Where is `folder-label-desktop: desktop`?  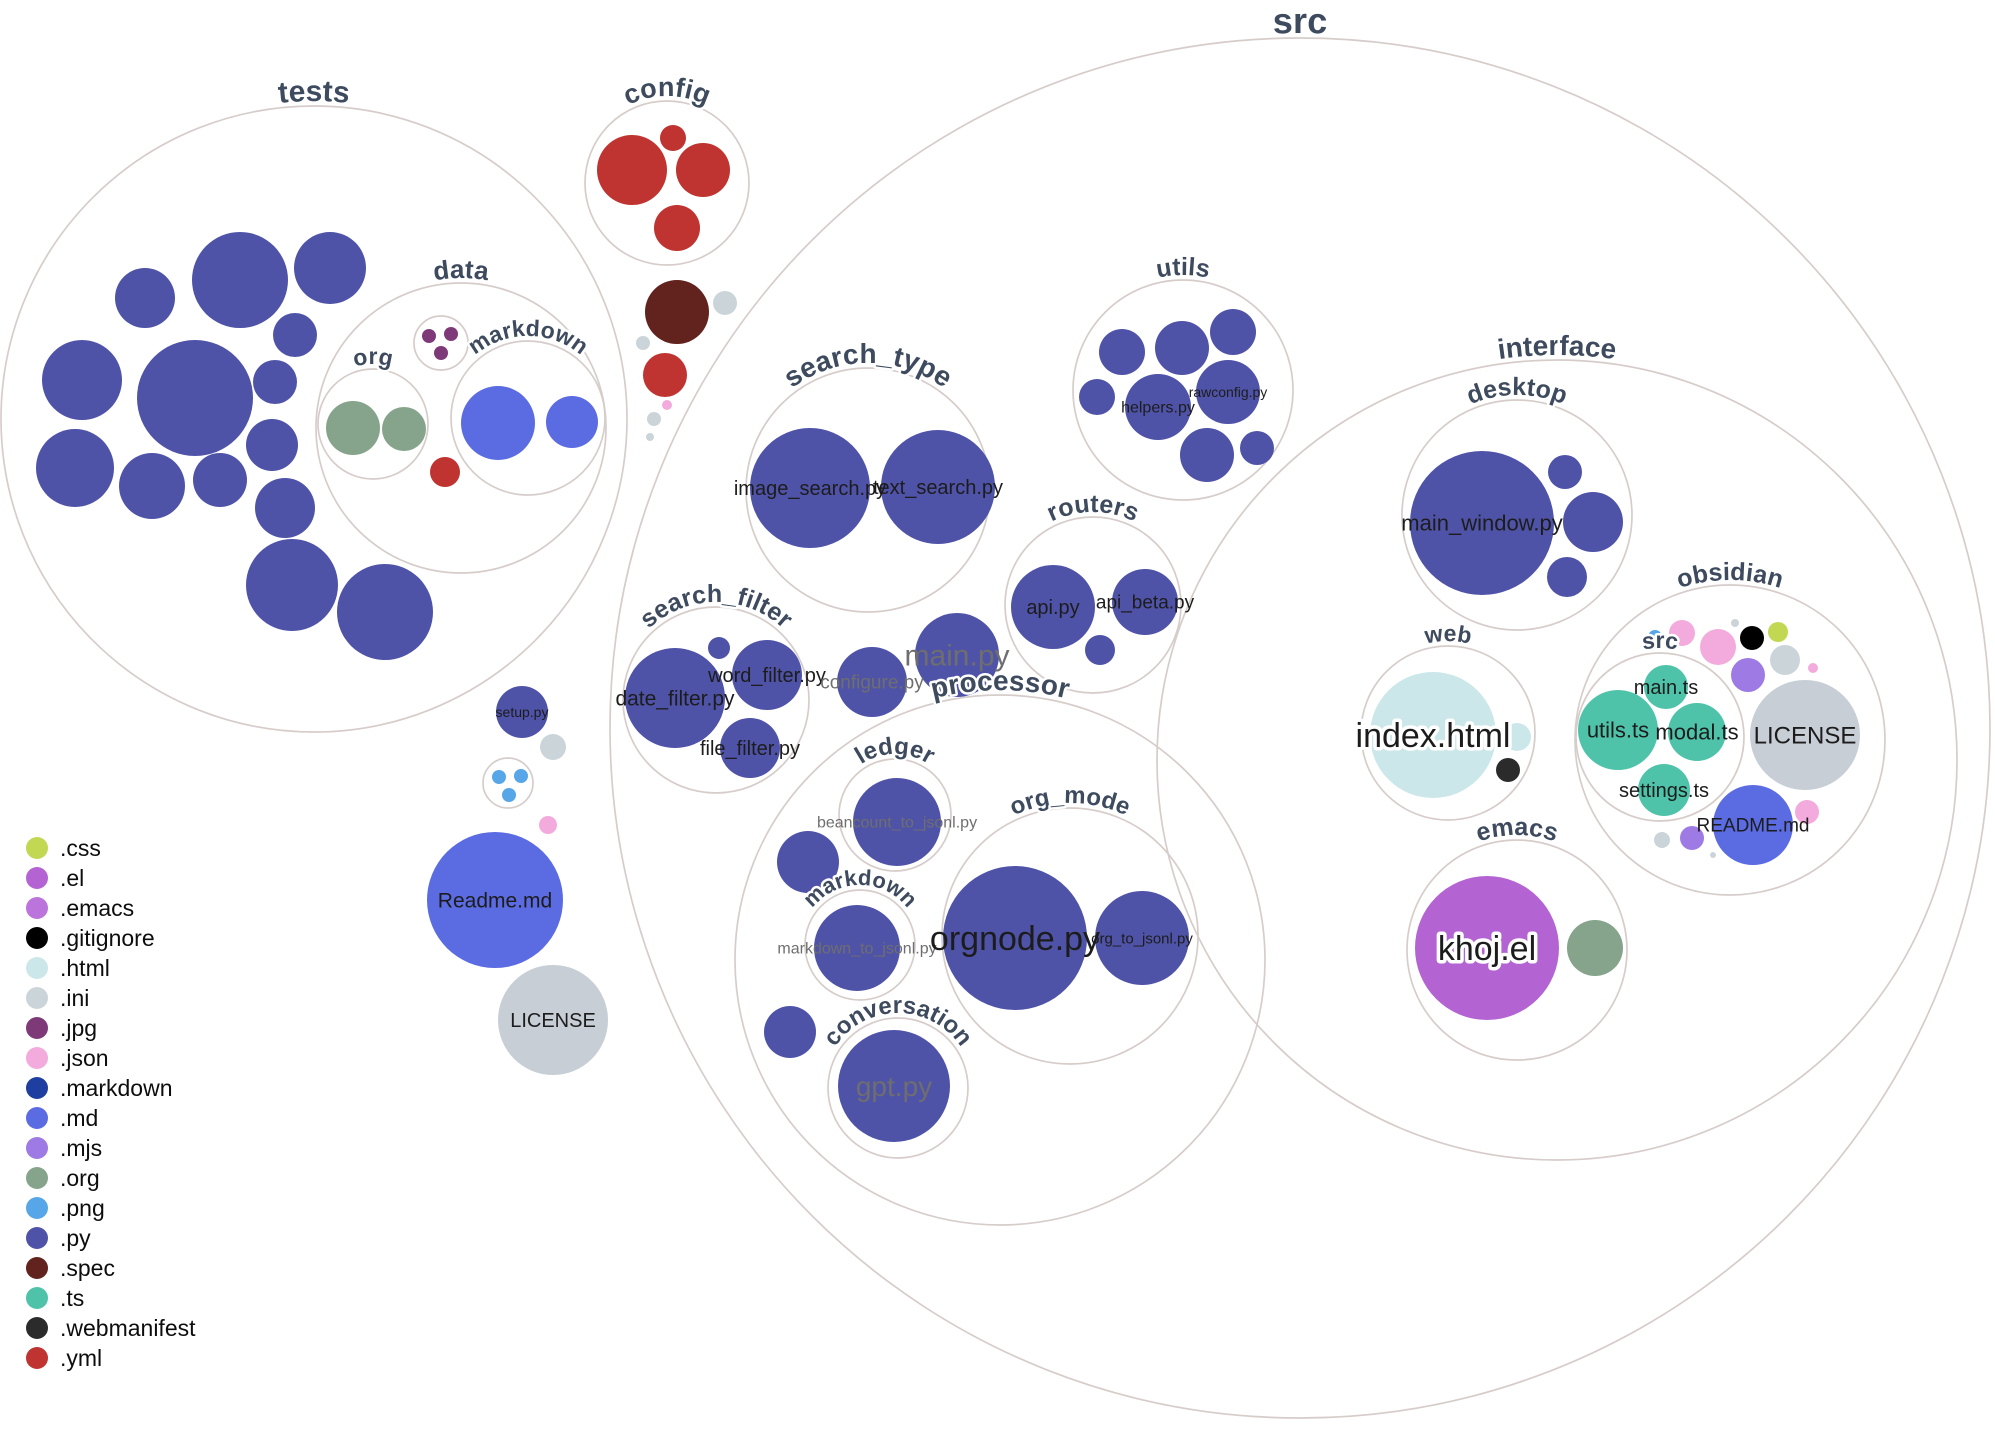 folder-label-desktop: desktop is located at coordinates (1517, 391).